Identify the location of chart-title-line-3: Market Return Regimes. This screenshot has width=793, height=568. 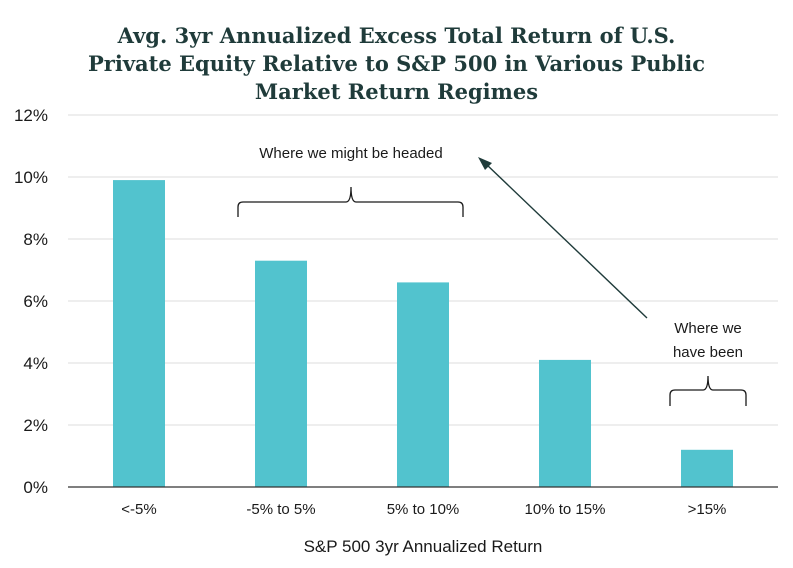
(396, 91).